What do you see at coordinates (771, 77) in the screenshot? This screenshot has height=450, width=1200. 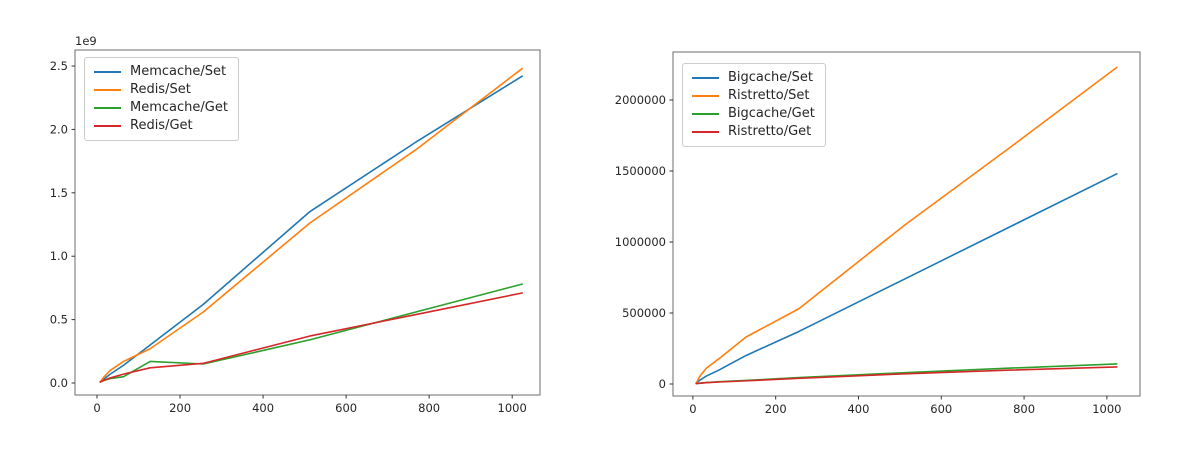 I see `legend-label: Bigcache/Set` at bounding box center [771, 77].